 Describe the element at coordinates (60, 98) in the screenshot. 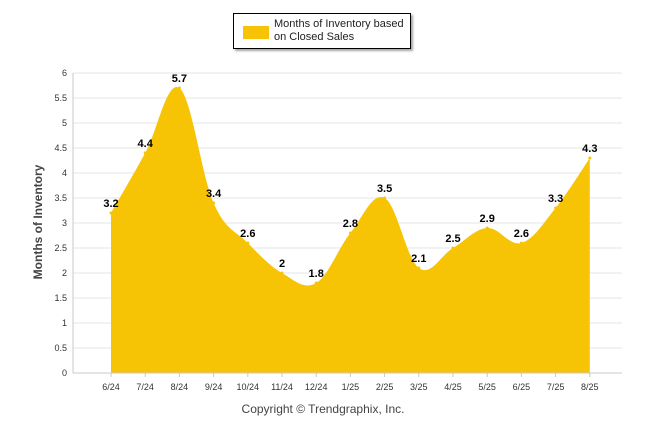

I see `y-tick-label: 5.5` at that location.